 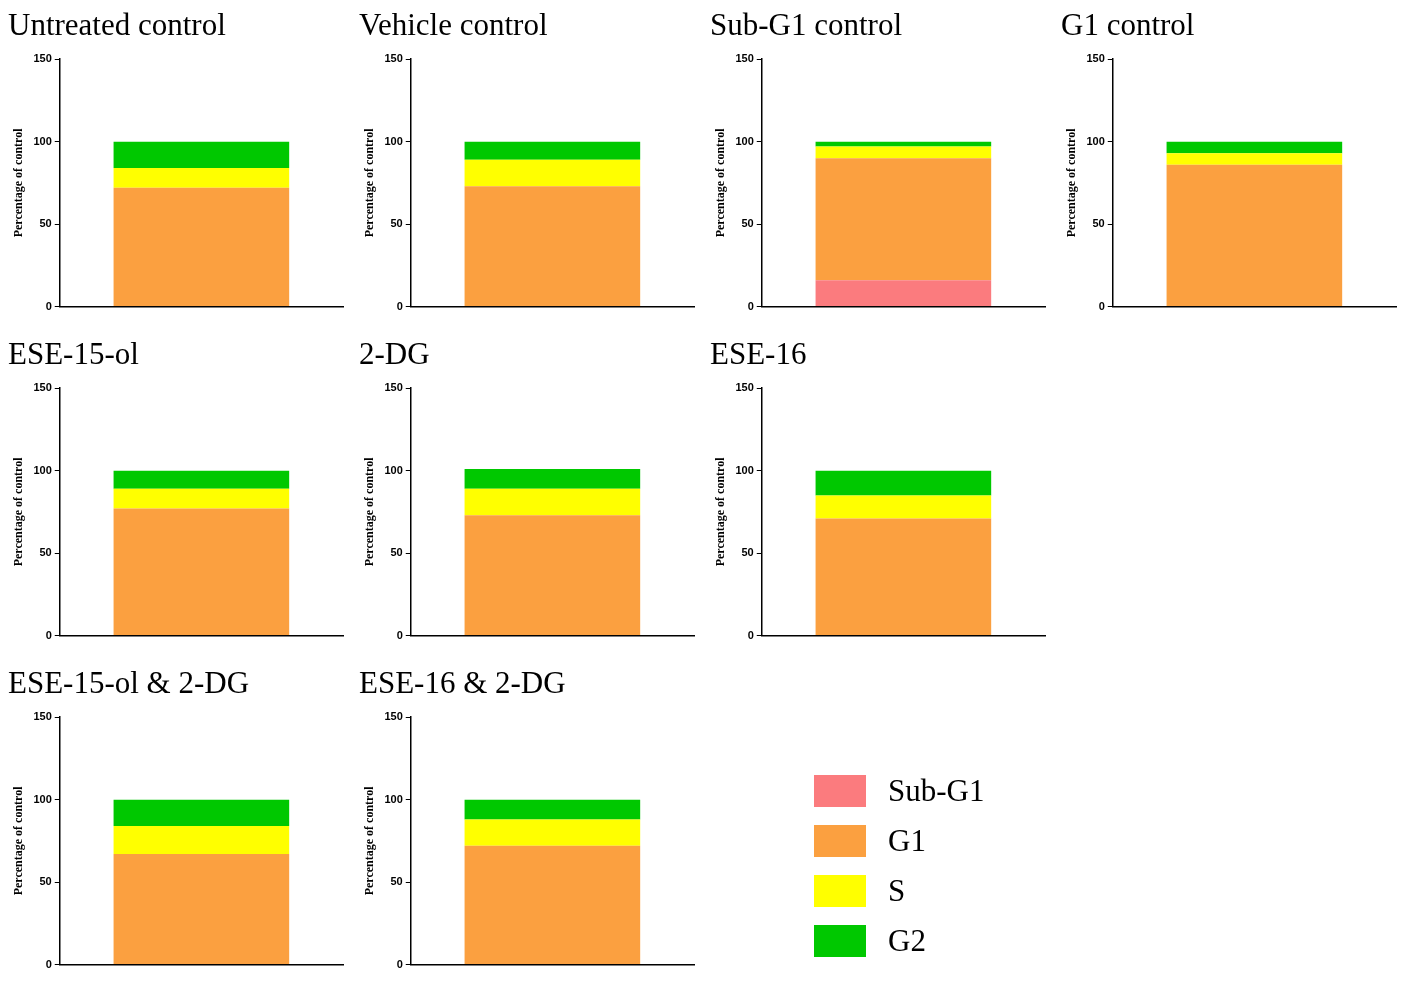 I want to click on chart-title: ESE-15-ol & 2-DG, so click(x=129, y=682).